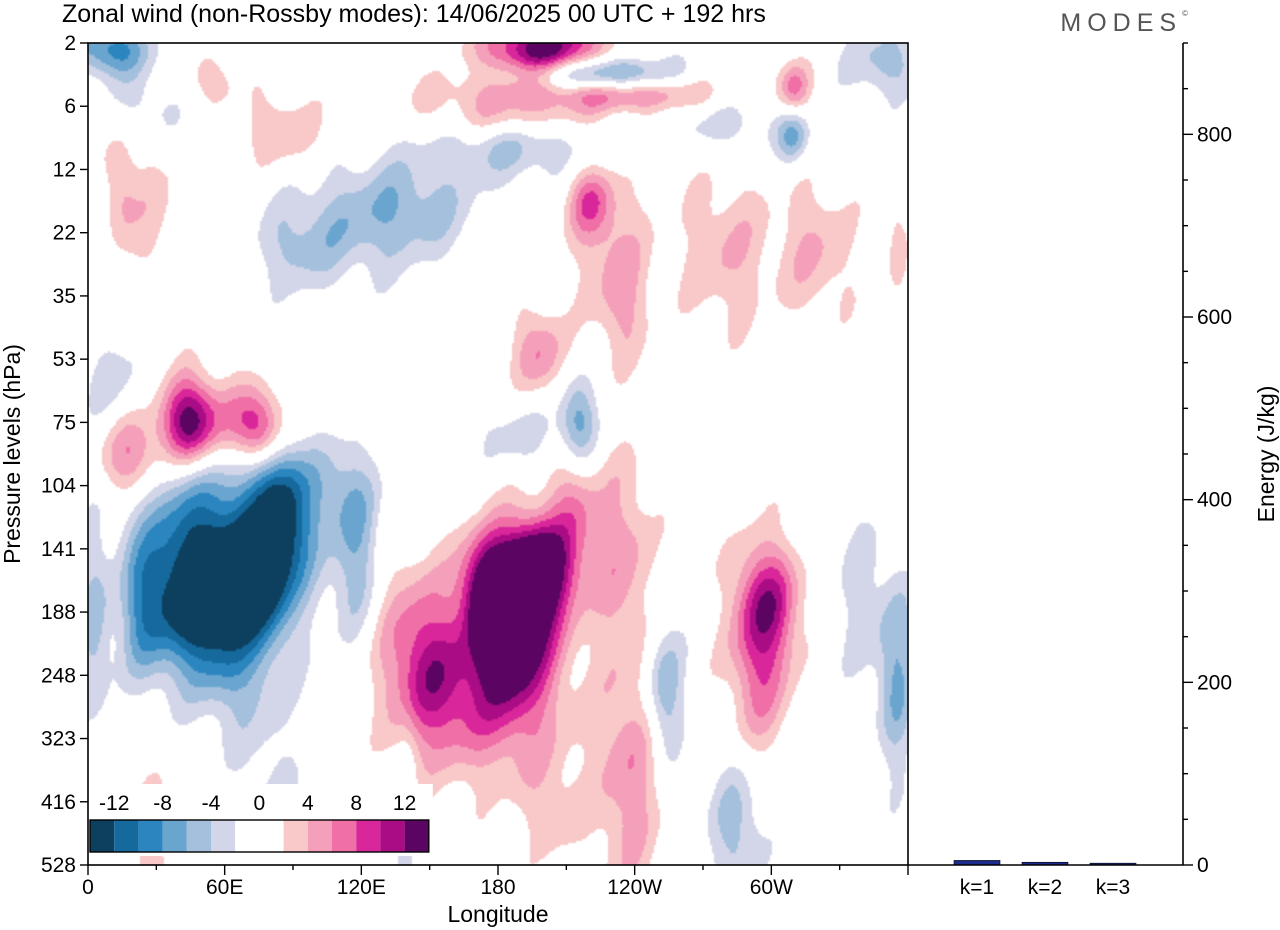  Describe the element at coordinates (361, 887) in the screenshot. I see `x-tick-label: 120E` at that location.